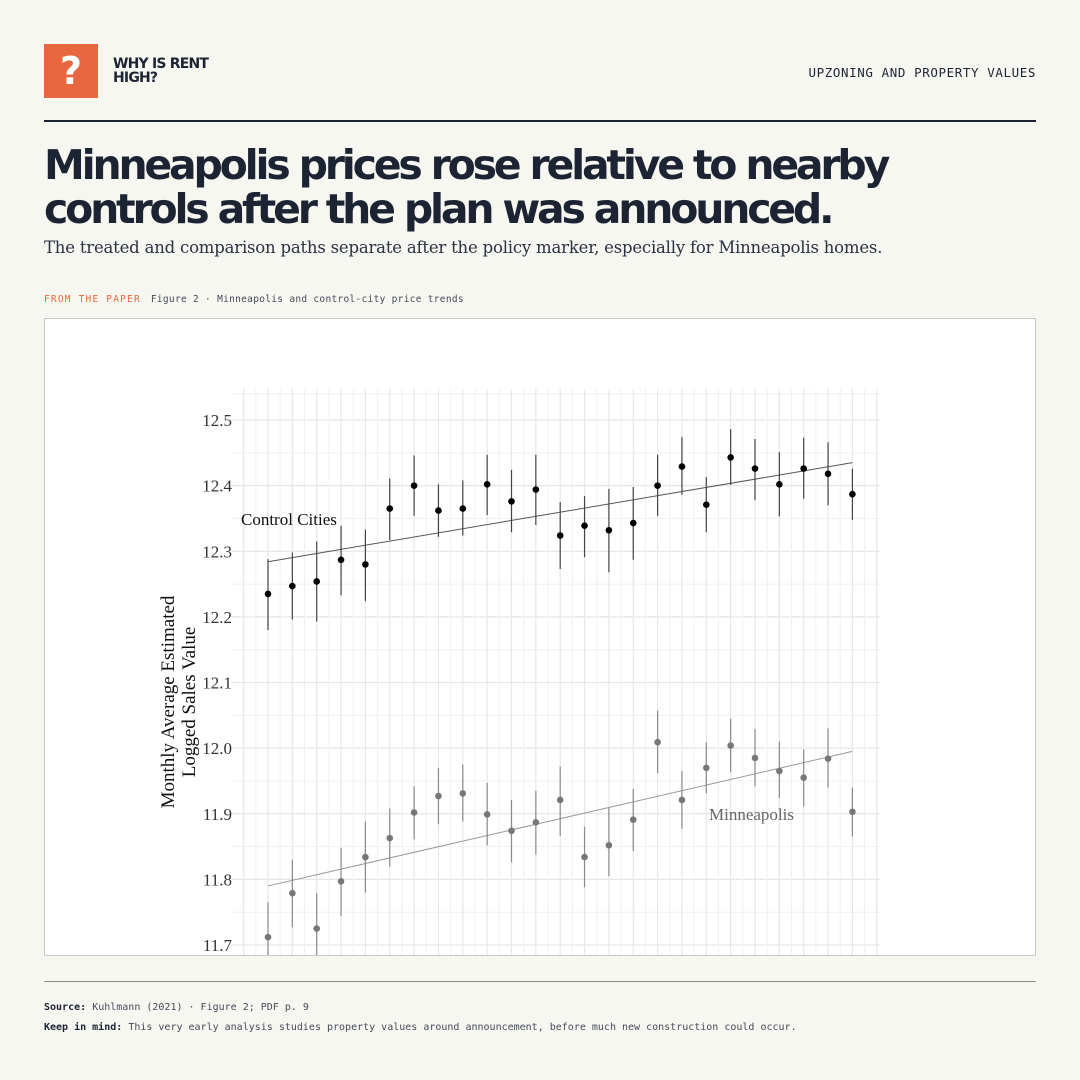 This screenshot has width=1080, height=1080. What do you see at coordinates (217, 486) in the screenshot?
I see `y-tick-label: 12.4` at bounding box center [217, 486].